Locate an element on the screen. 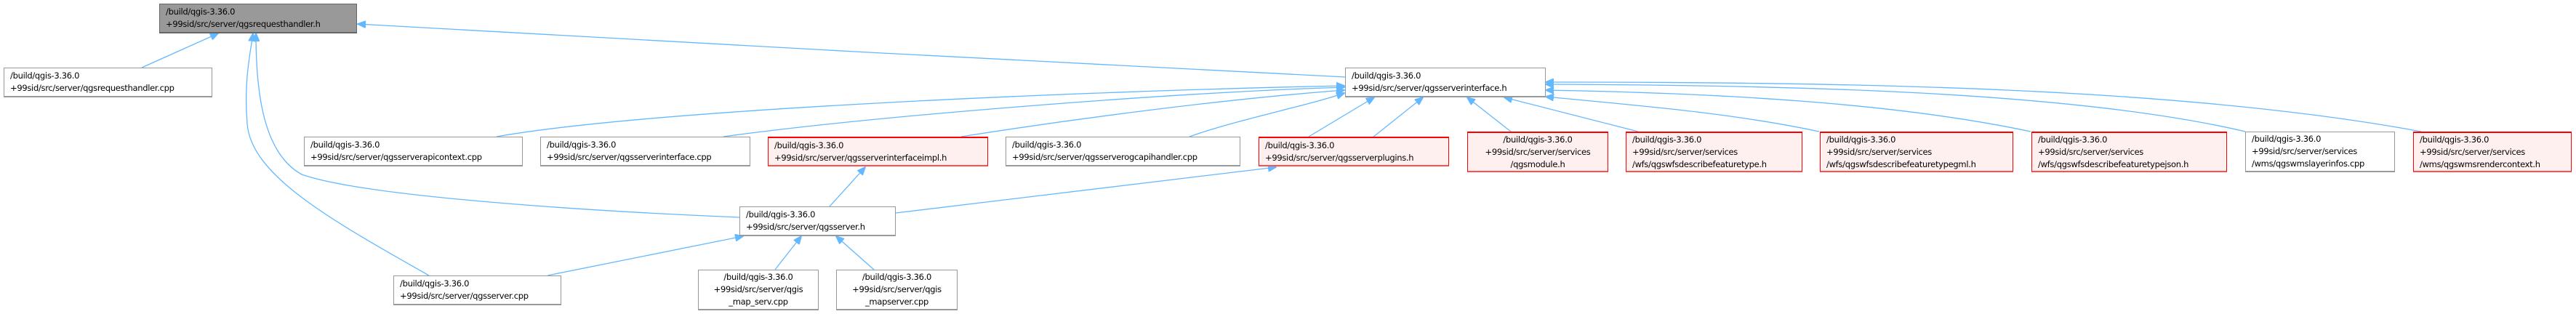  edge-map-serv-to-server-h is located at coordinates (788, 253).